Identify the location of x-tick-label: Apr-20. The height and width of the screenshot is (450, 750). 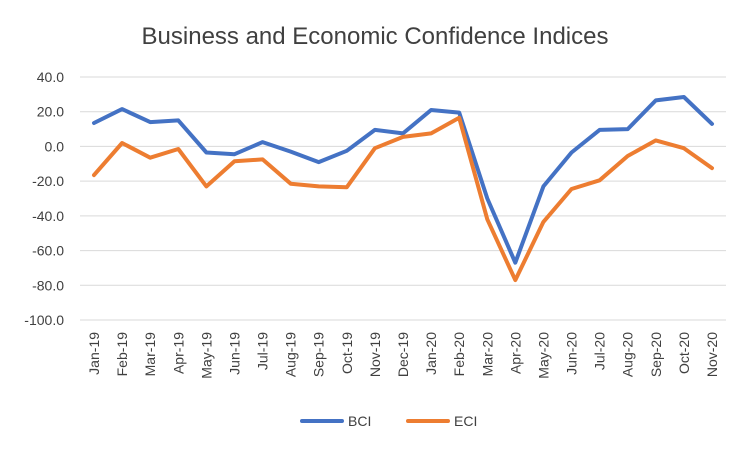
(515, 353).